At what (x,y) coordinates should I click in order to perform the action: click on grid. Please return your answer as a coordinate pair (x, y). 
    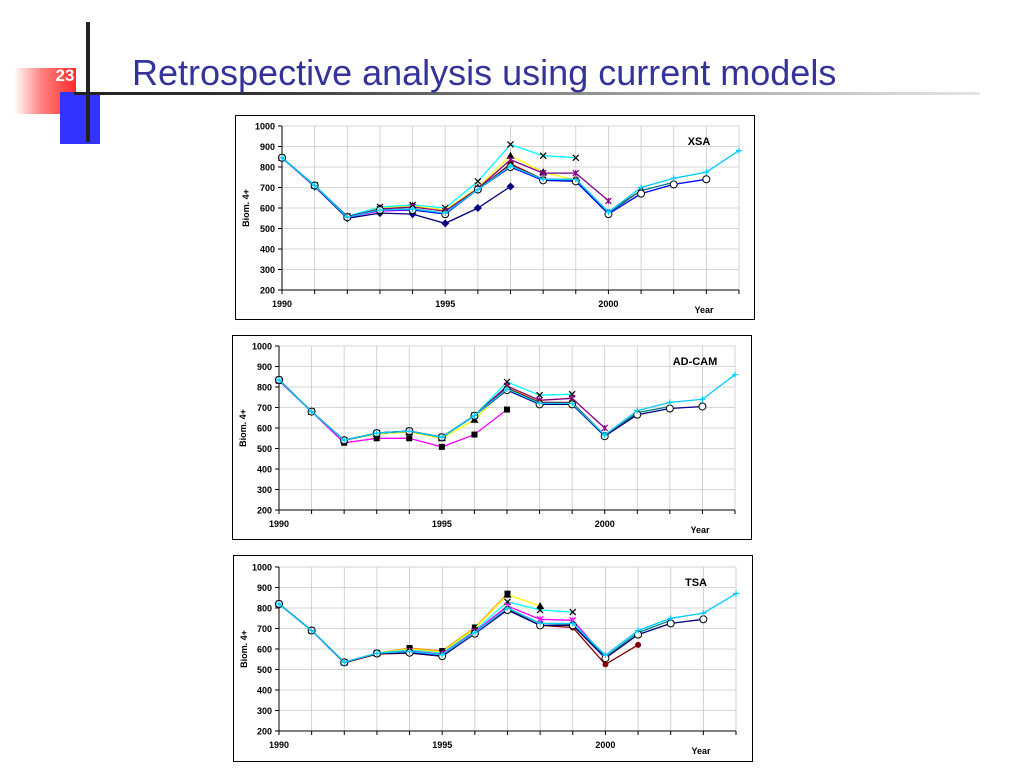
    Looking at the image, I should click on (510, 208).